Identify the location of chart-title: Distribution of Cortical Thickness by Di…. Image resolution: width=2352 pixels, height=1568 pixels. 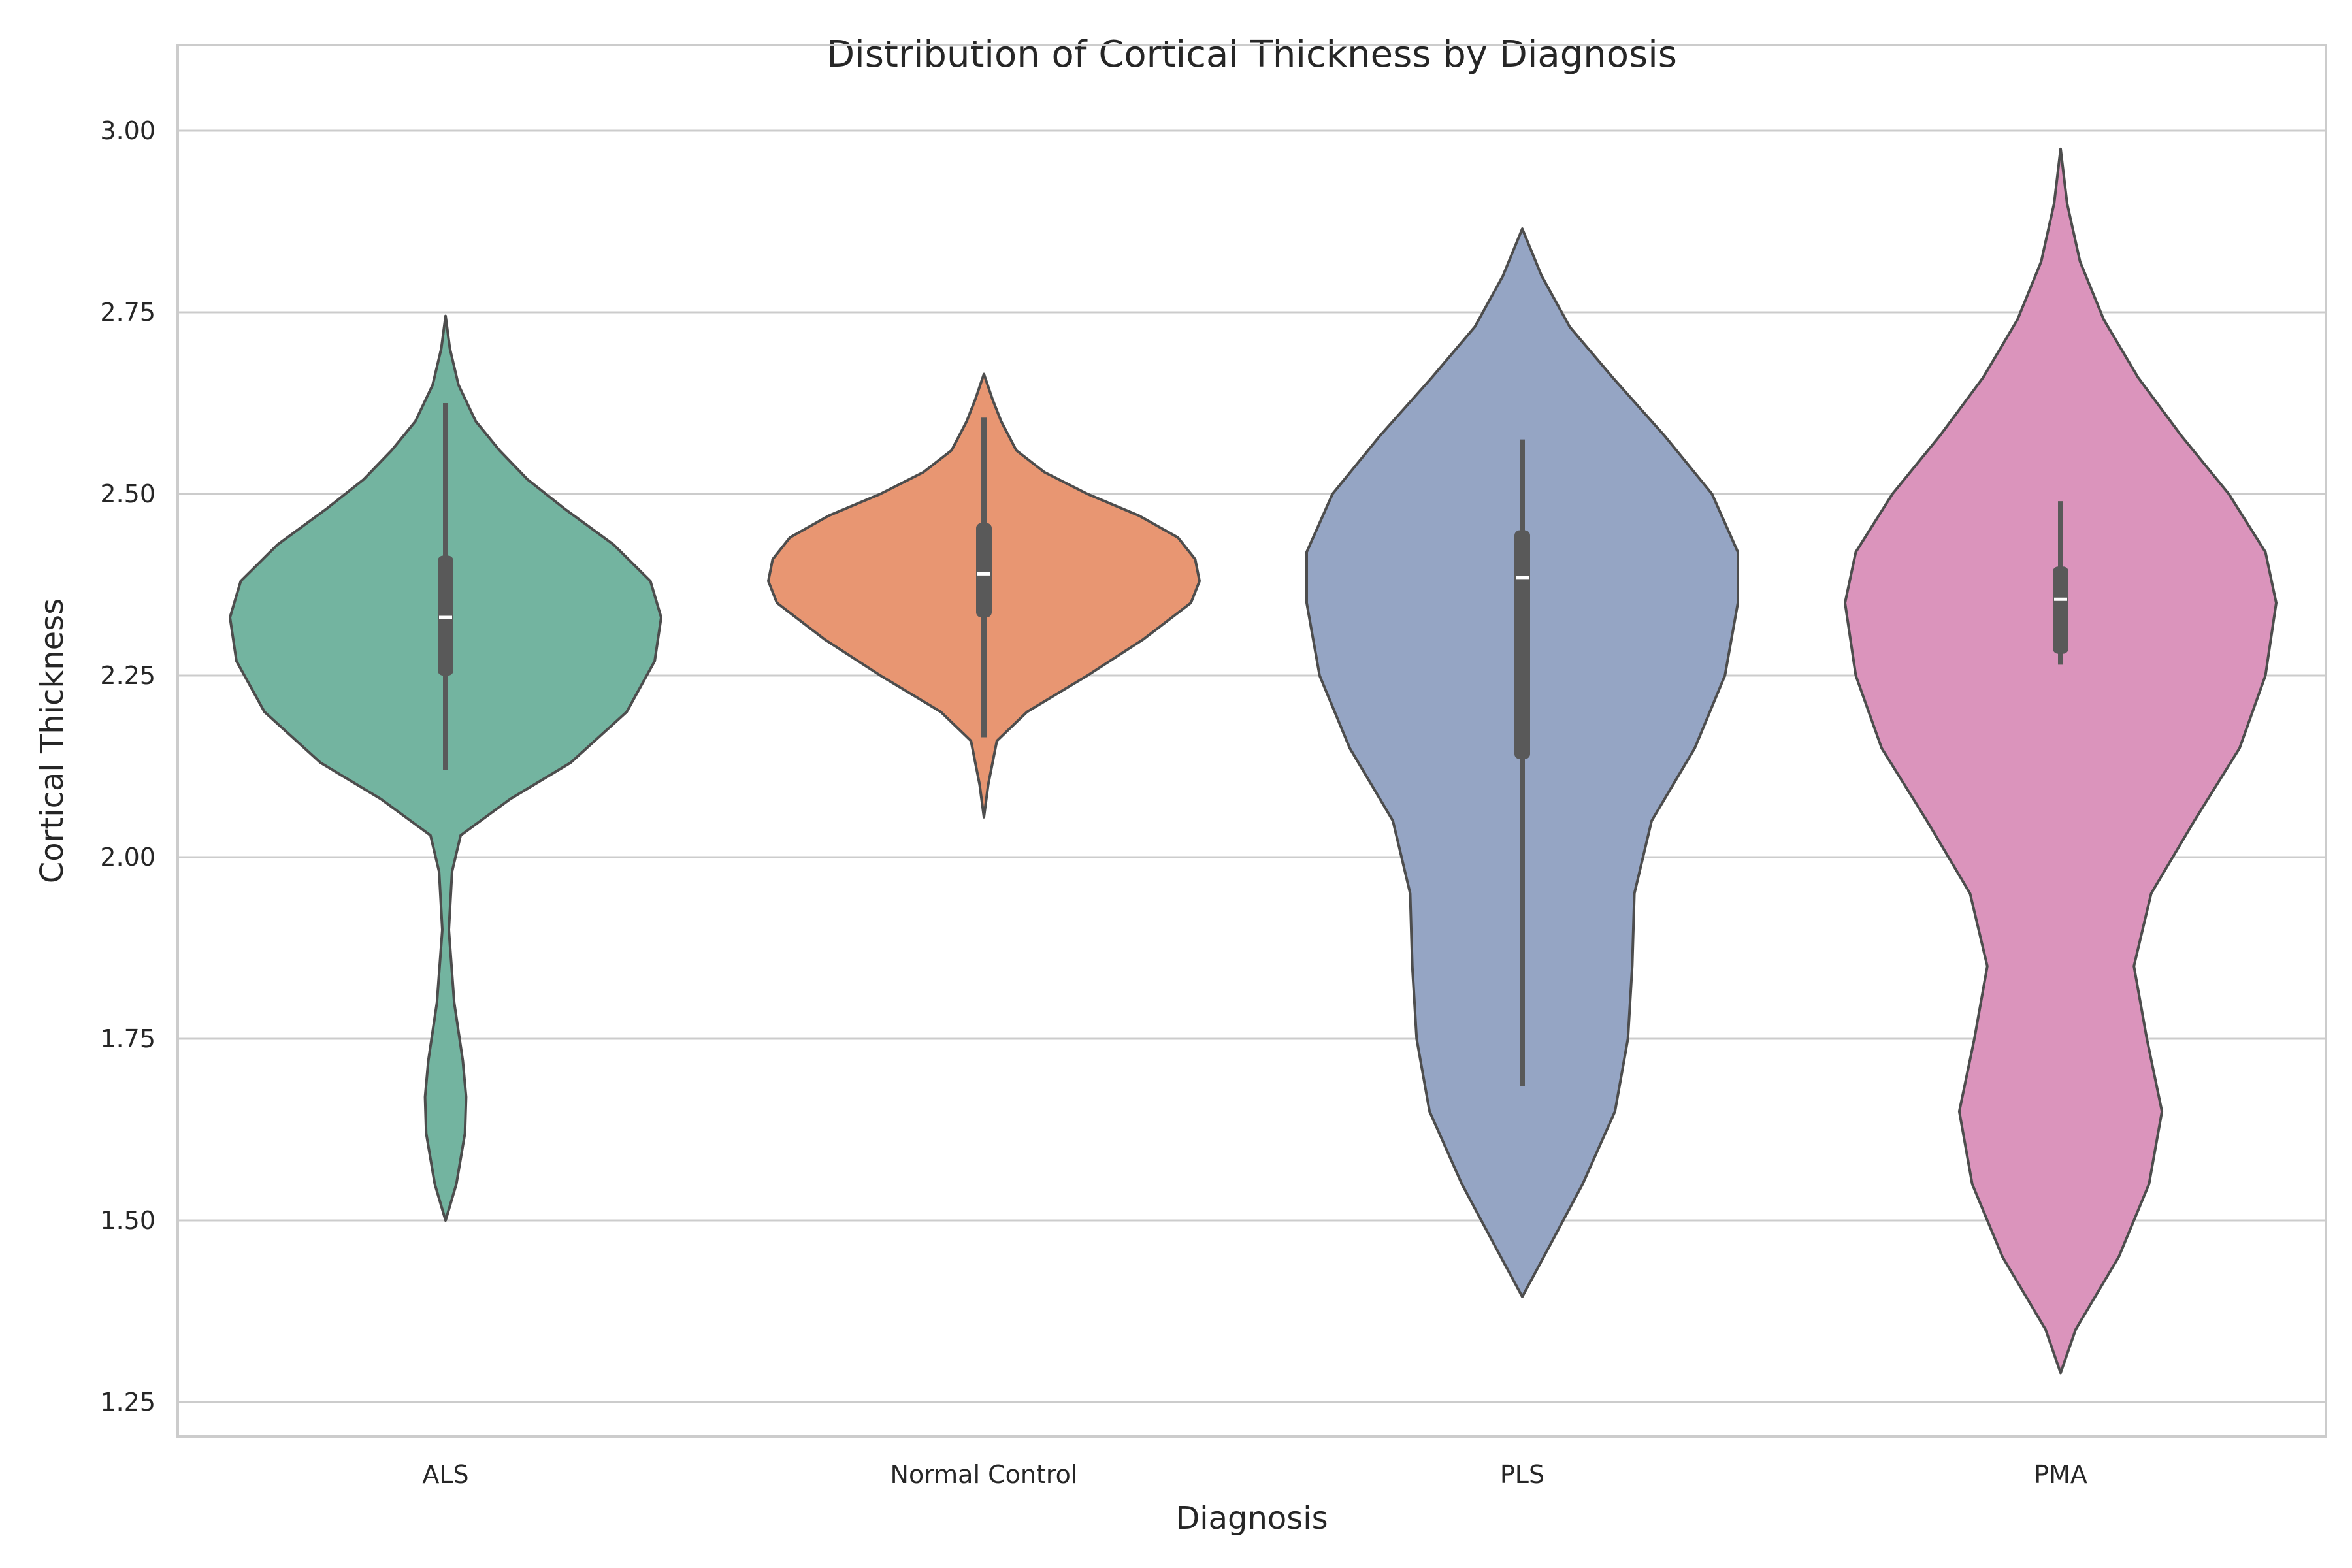
(1251, 54).